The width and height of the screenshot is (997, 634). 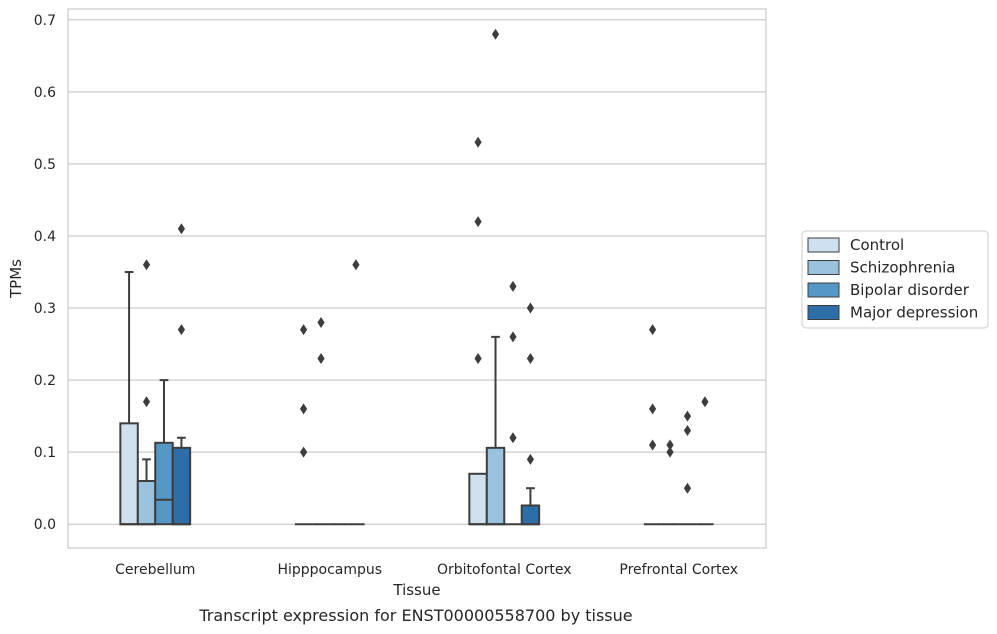 What do you see at coordinates (16, 279) in the screenshot?
I see `y-axis-label: TPMs` at bounding box center [16, 279].